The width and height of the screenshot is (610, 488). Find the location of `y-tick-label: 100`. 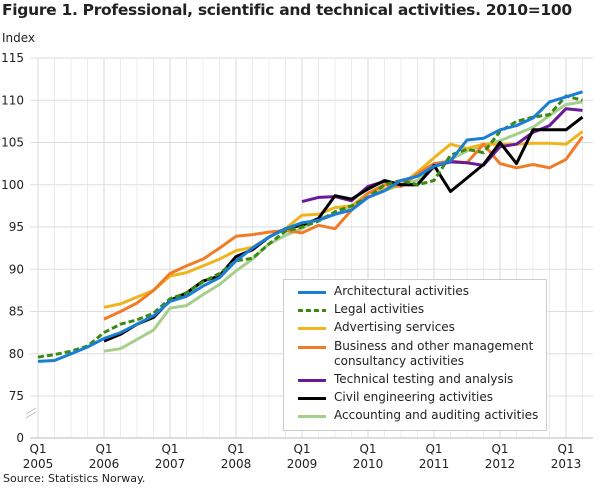

y-tick-label: 100 is located at coordinates (12, 185).